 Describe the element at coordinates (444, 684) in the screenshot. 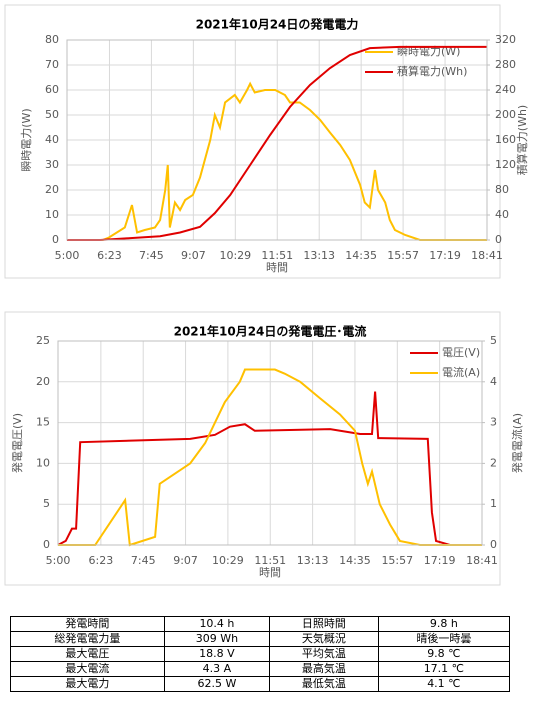

I see `table-value: 4.1 ℃` at that location.